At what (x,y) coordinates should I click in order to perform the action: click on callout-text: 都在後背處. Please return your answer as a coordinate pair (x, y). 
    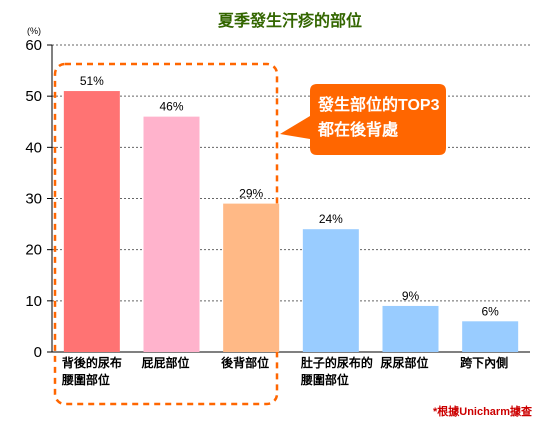
    Looking at the image, I should click on (358, 129).